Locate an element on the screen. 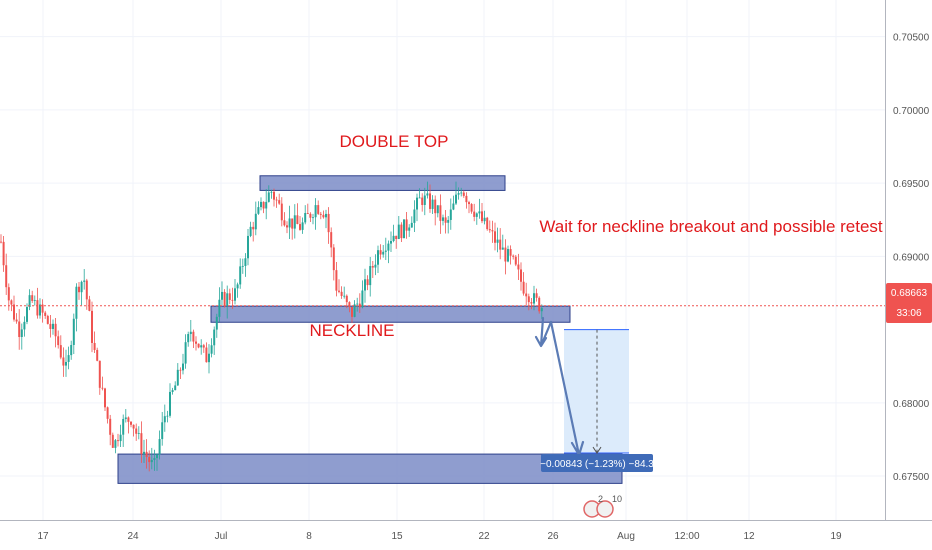 The height and width of the screenshot is (550, 932). x-tick-label: 26 is located at coordinates (553, 536).